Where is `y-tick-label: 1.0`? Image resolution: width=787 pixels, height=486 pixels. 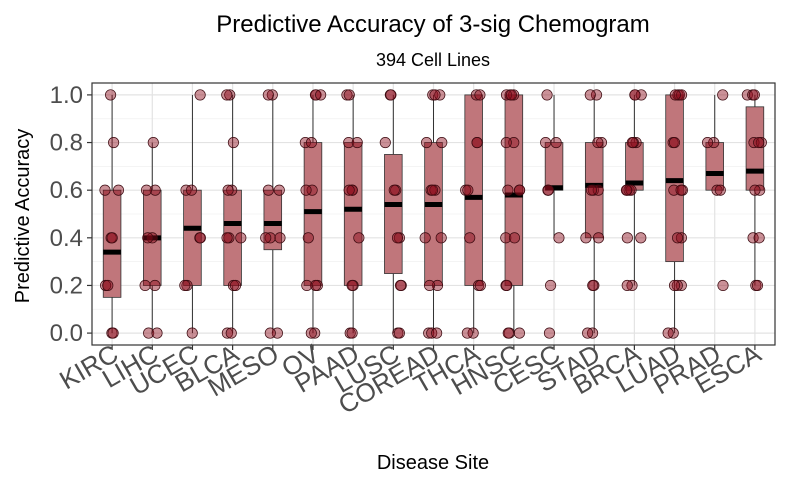 y-tick-label: 1.0 is located at coordinates (66, 95).